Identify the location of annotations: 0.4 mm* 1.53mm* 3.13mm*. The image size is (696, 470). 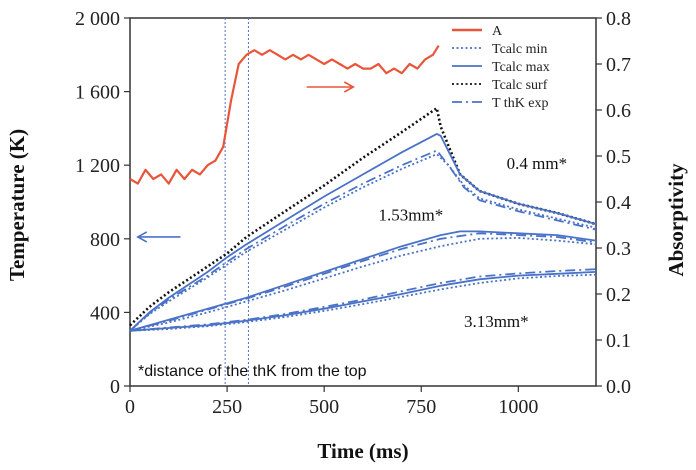
(473, 242).